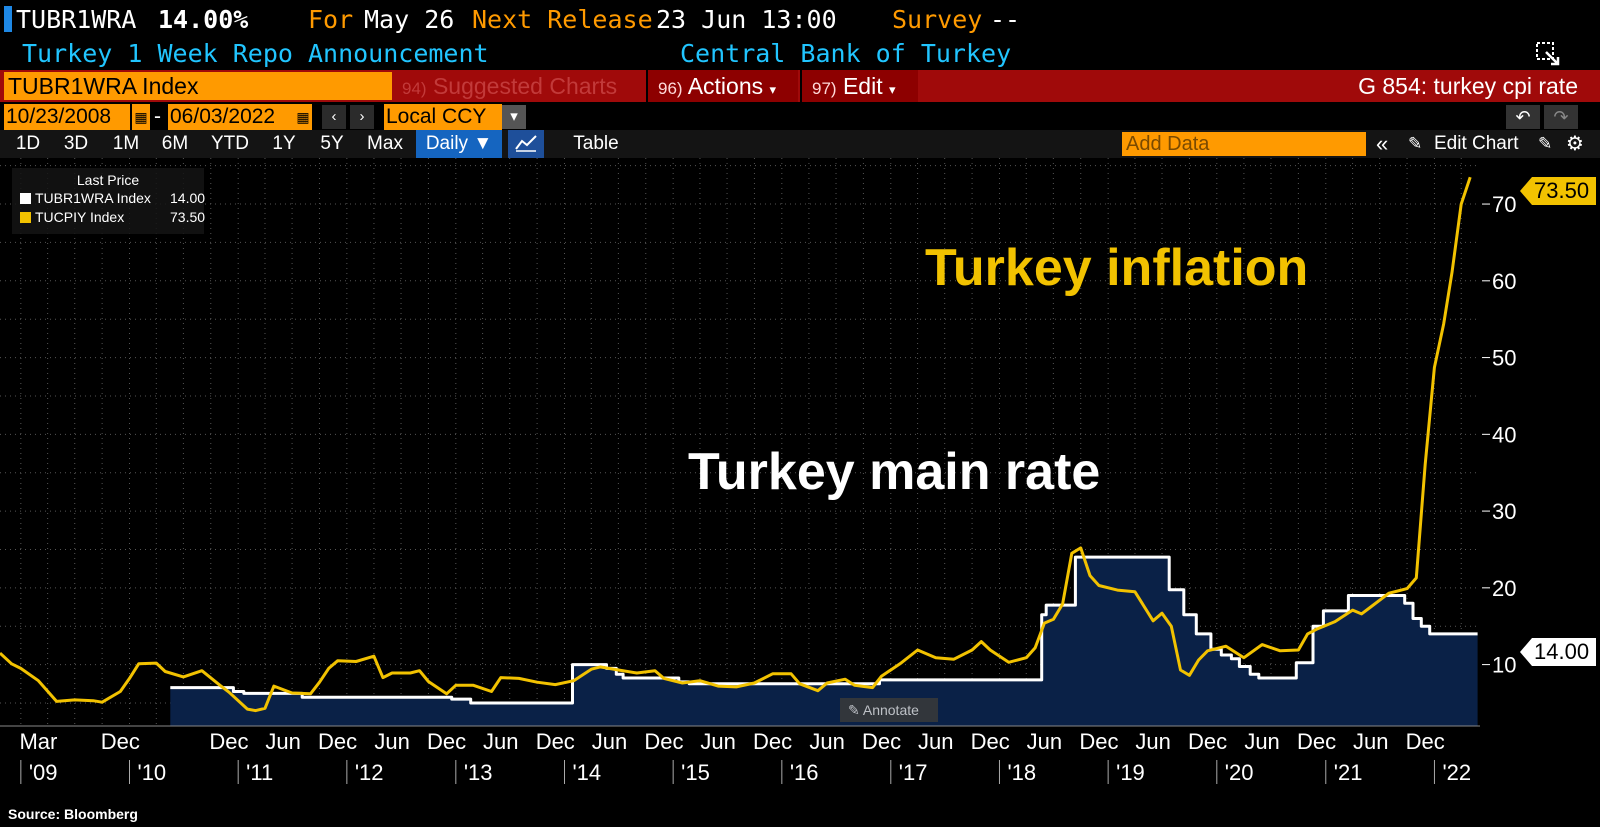 The width and height of the screenshot is (1600, 827). Describe the element at coordinates (8, 19) in the screenshot. I see `ticker-marker` at that location.